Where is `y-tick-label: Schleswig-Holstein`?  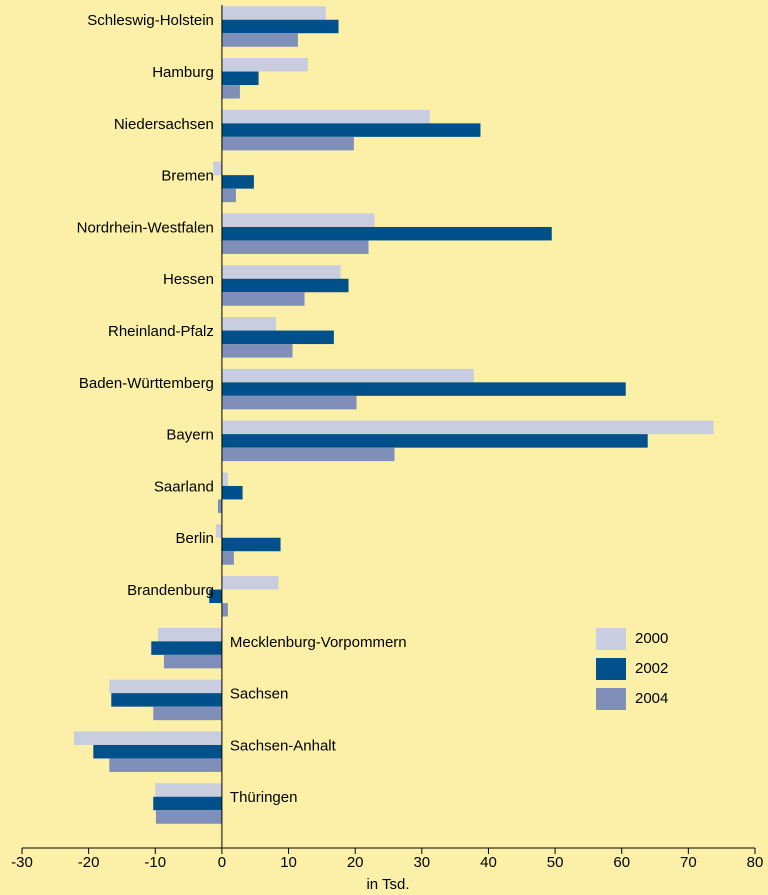
y-tick-label: Schleswig-Holstein is located at coordinates (150, 20).